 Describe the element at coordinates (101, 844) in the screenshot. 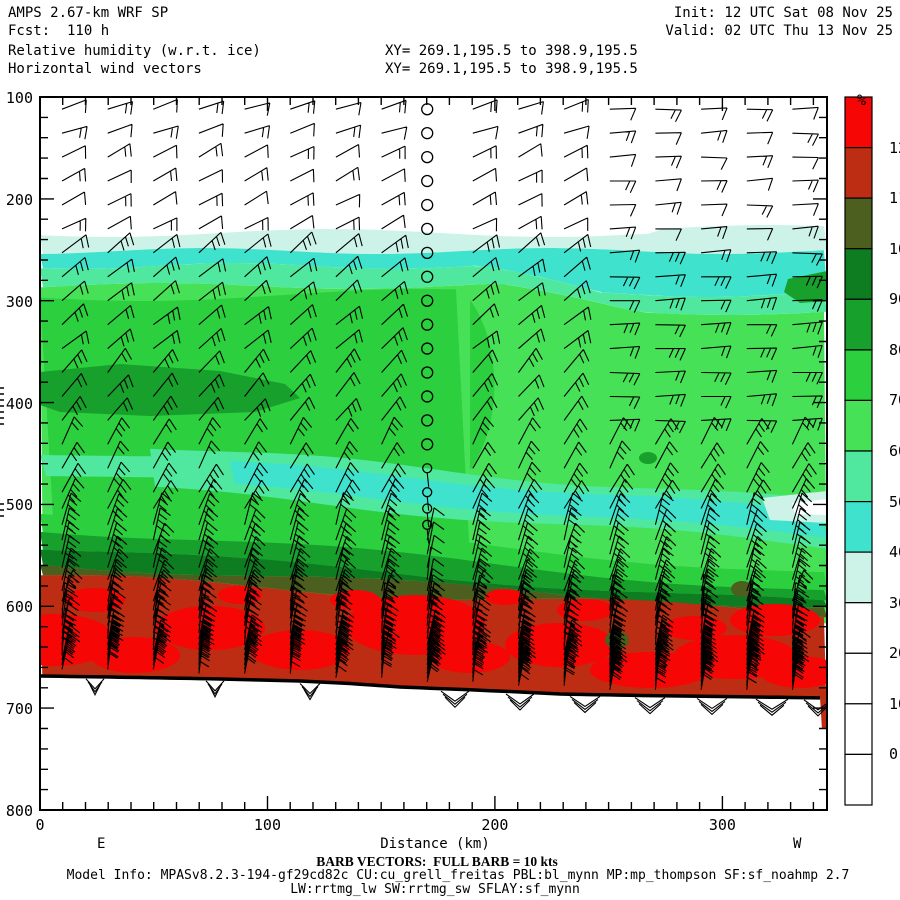

I see `east-end-label: E` at that location.